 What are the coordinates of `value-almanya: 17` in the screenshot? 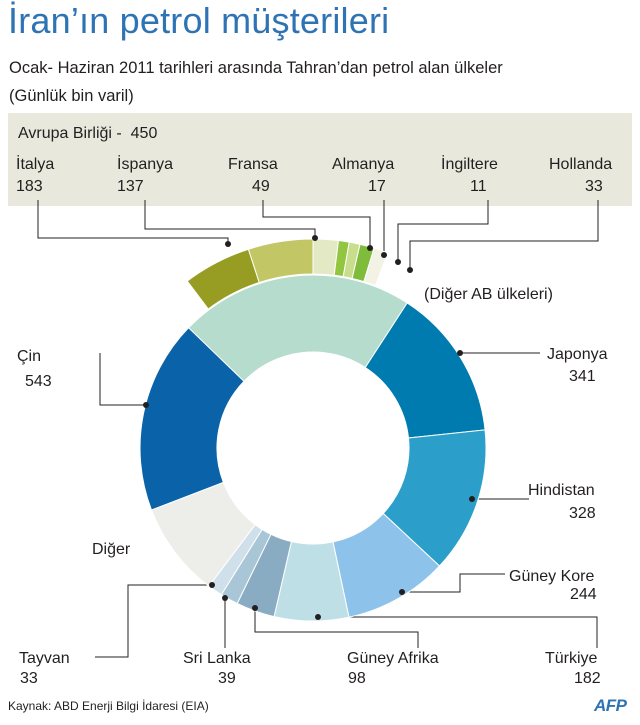 It's located at (377, 186).